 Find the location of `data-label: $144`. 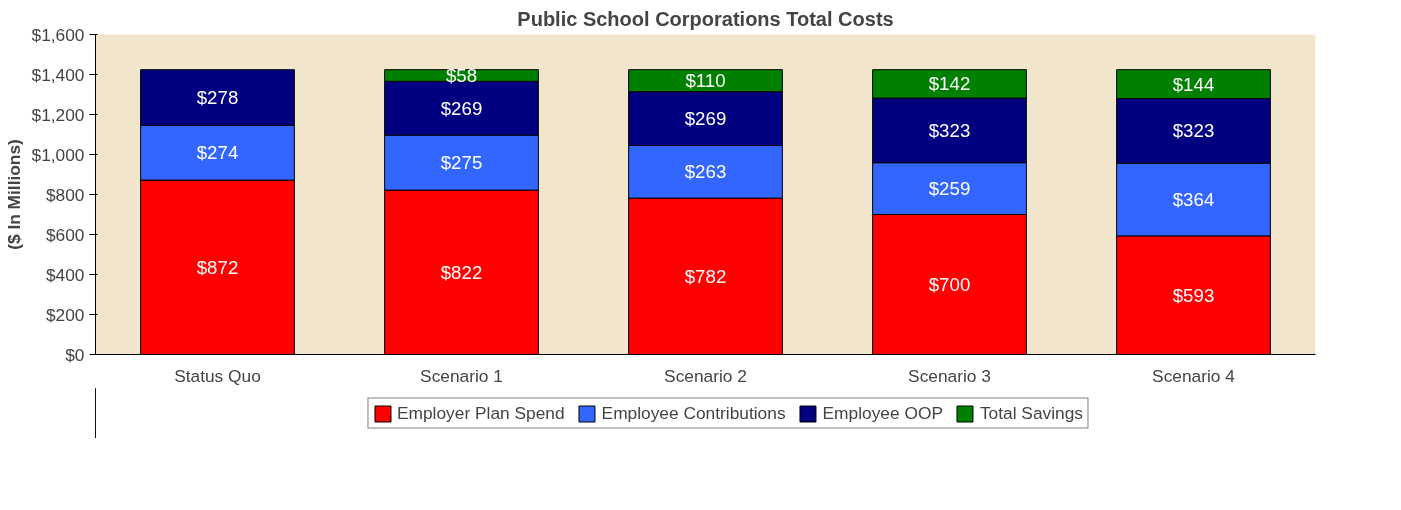

data-label: $144 is located at coordinates (1193, 84).